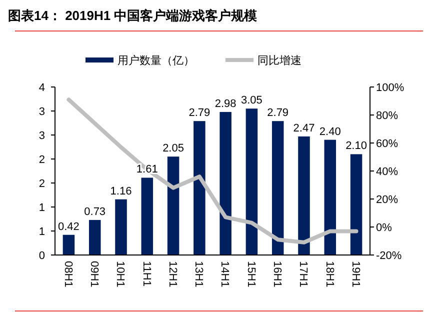 This screenshot has height=331, width=431. Describe the element at coordinates (251, 100) in the screenshot. I see `data-label: 3.05` at that location.